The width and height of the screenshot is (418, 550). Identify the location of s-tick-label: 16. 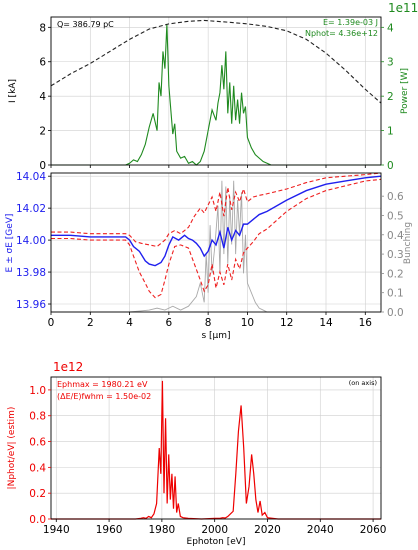
(366, 323).